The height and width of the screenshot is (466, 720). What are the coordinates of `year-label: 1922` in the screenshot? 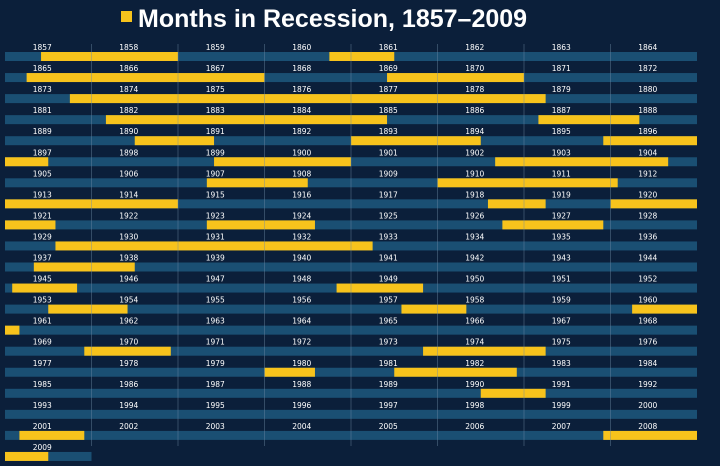 It's located at (128, 215).